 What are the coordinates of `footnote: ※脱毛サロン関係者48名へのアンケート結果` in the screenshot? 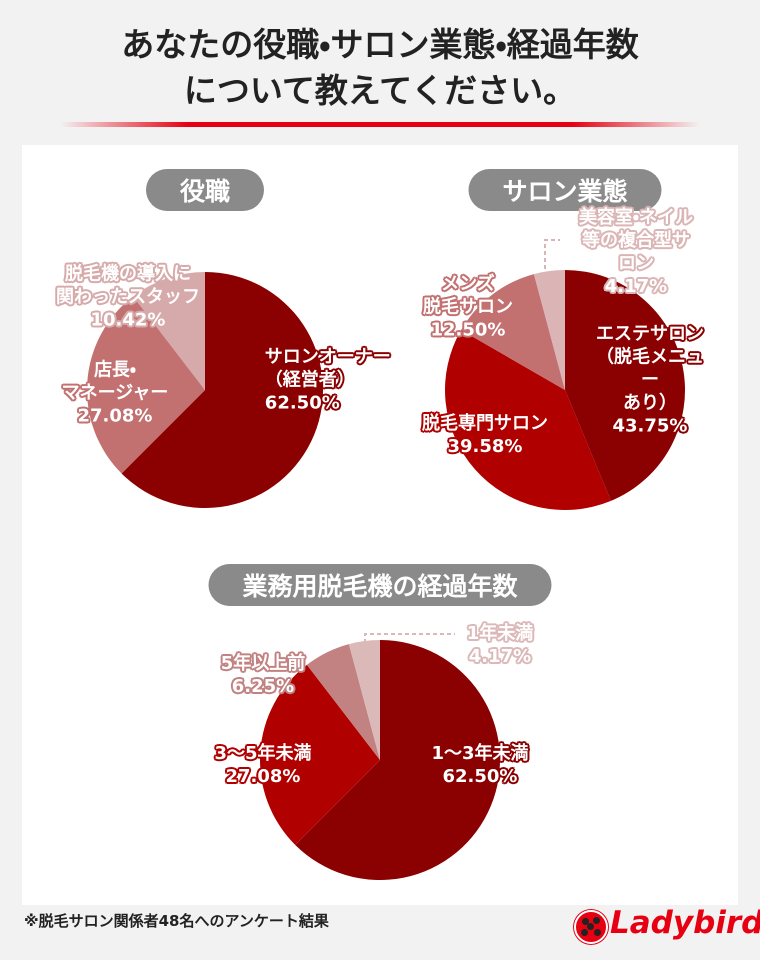 It's located at (176, 921).